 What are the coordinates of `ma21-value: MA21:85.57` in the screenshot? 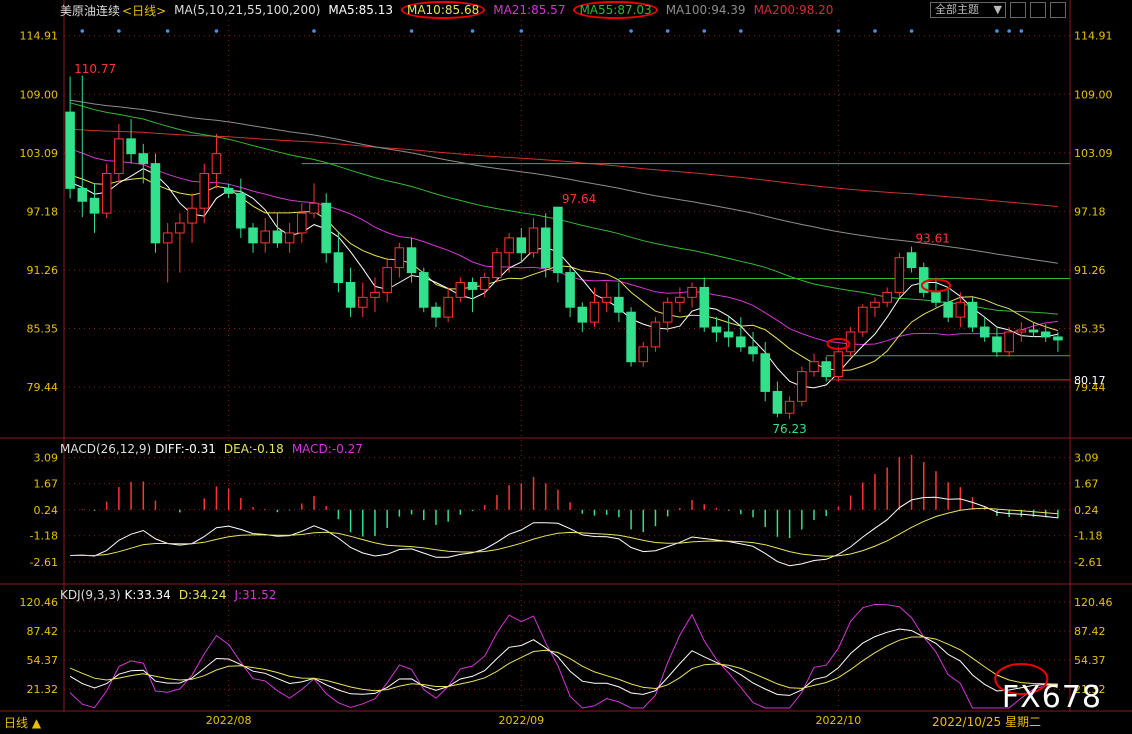 It's located at (529, 10).